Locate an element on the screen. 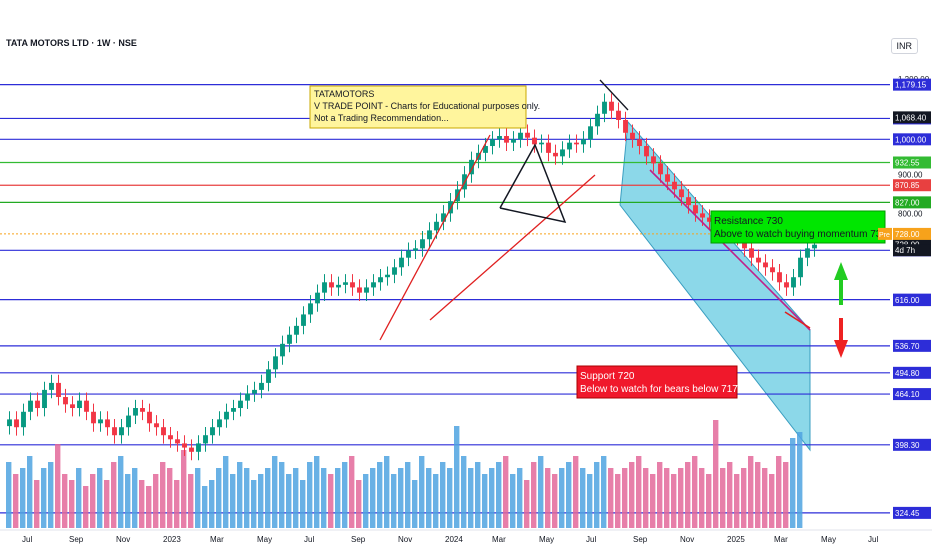 This screenshot has height=550, width=932. currency-button: INR is located at coordinates (904, 46).